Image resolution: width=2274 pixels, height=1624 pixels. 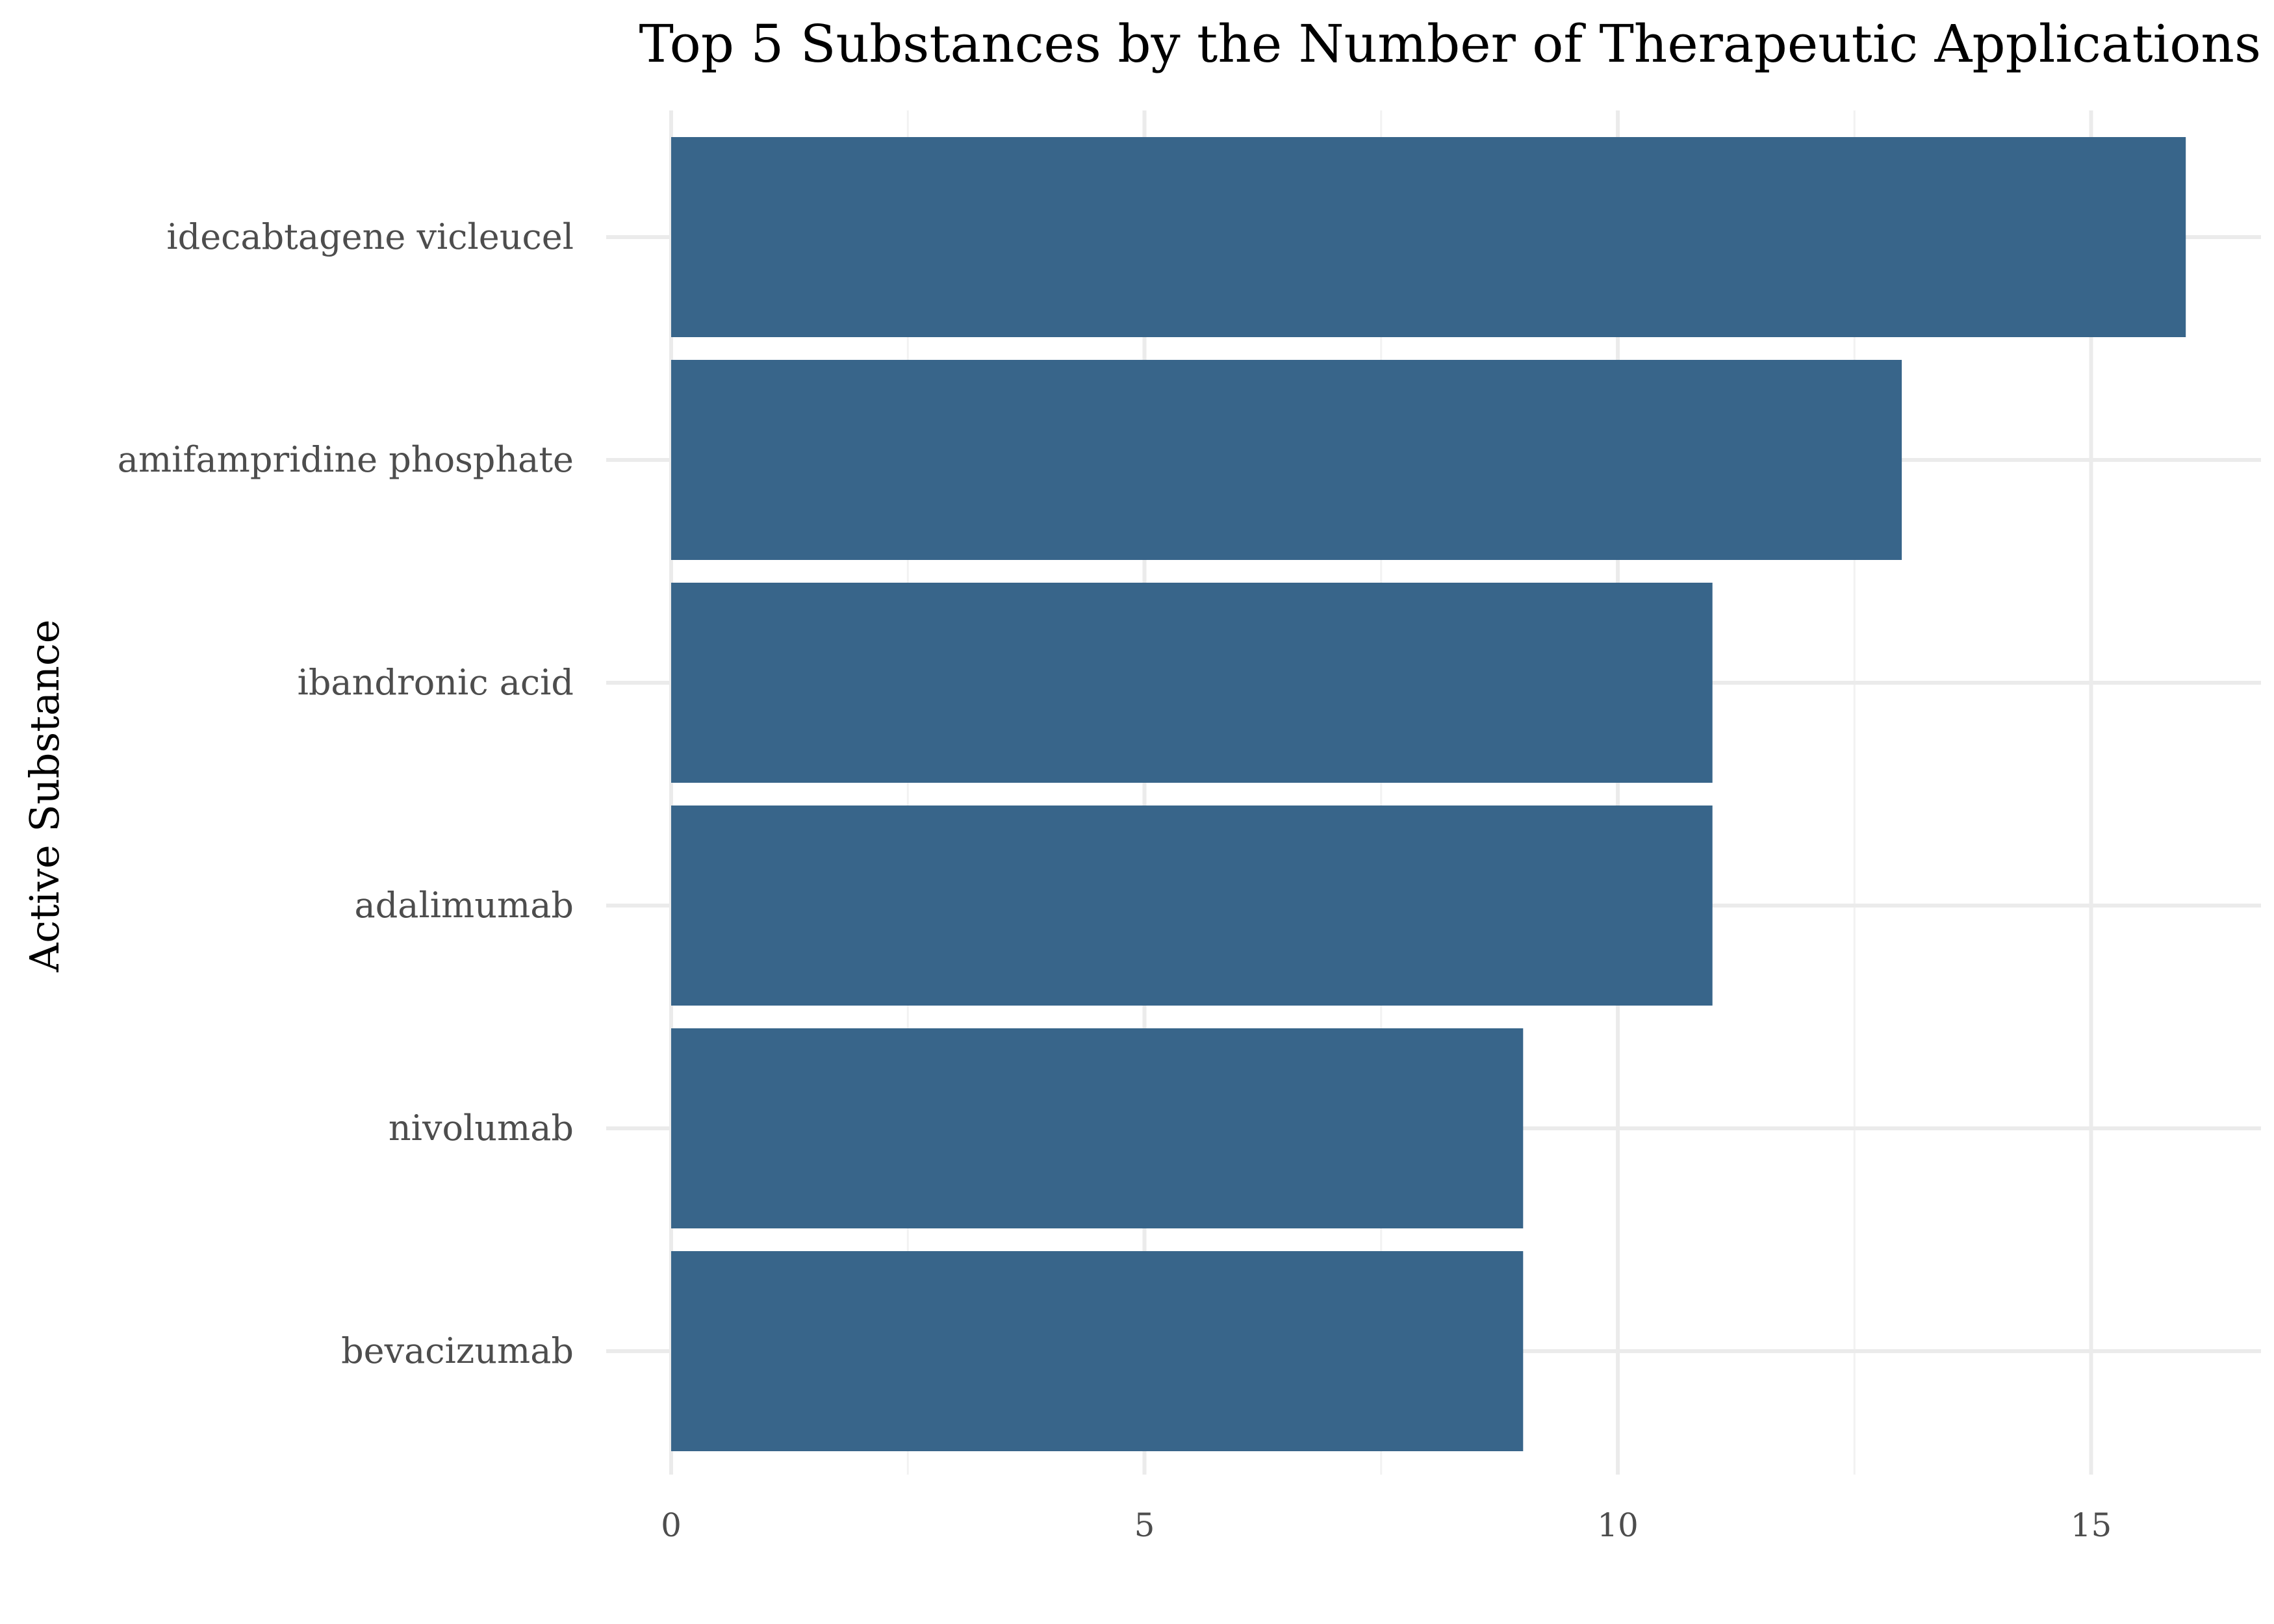 What do you see at coordinates (457, 1350) in the screenshot?
I see `category-label: bevacizumab` at bounding box center [457, 1350].